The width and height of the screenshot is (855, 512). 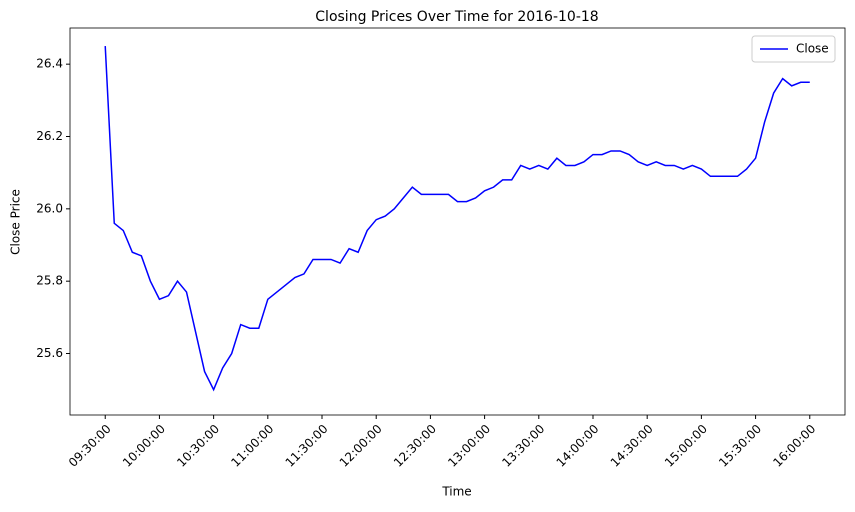 I want to click on y-tick-label: 25.6, so click(x=49, y=353).